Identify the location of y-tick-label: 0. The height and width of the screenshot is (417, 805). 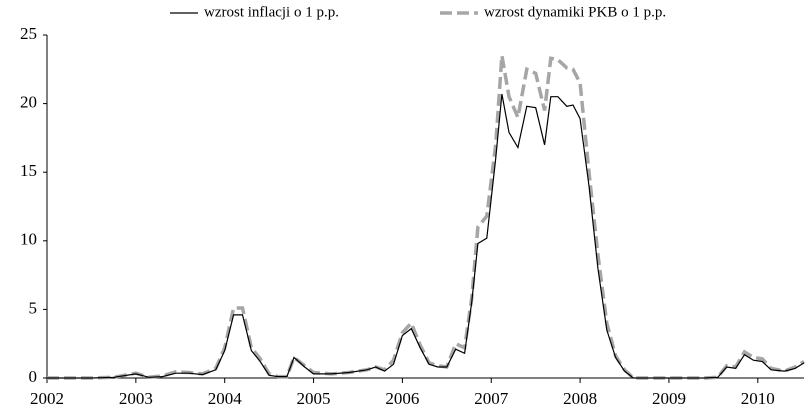
(33, 376).